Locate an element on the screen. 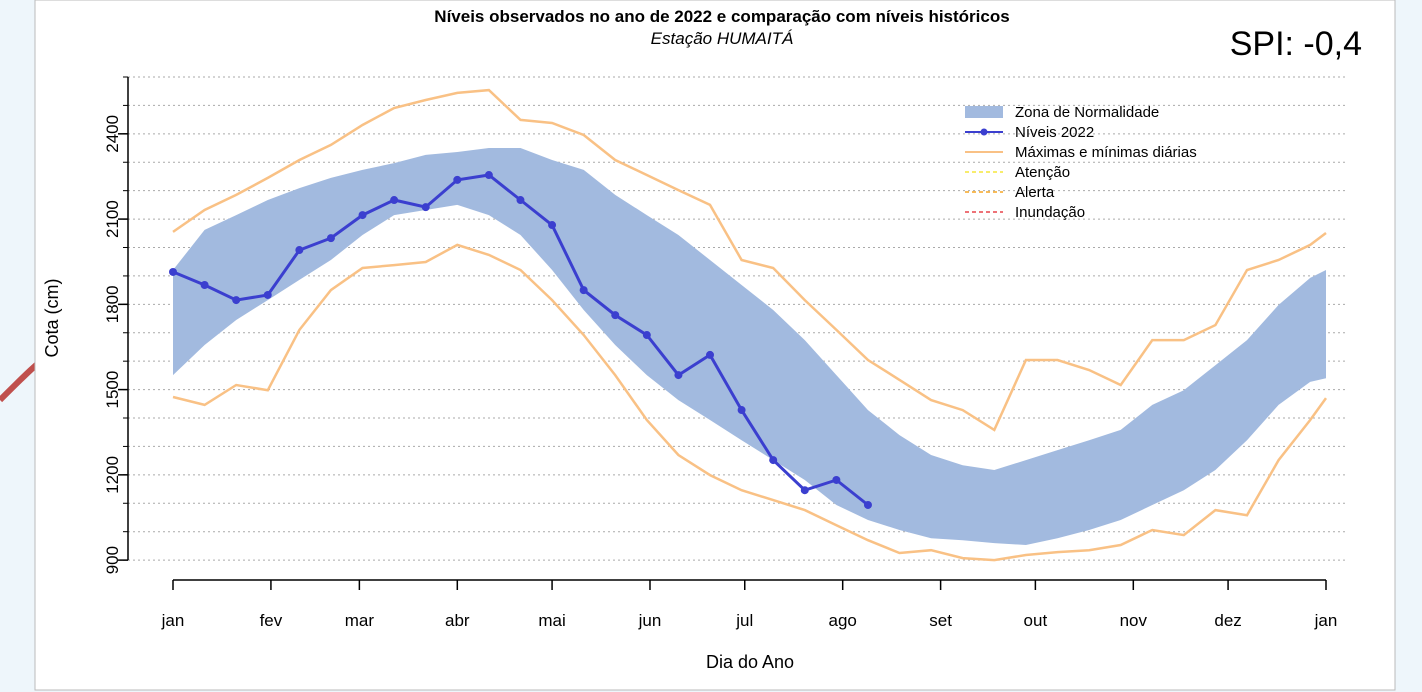  legend-label: Inundação is located at coordinates (1050, 212).